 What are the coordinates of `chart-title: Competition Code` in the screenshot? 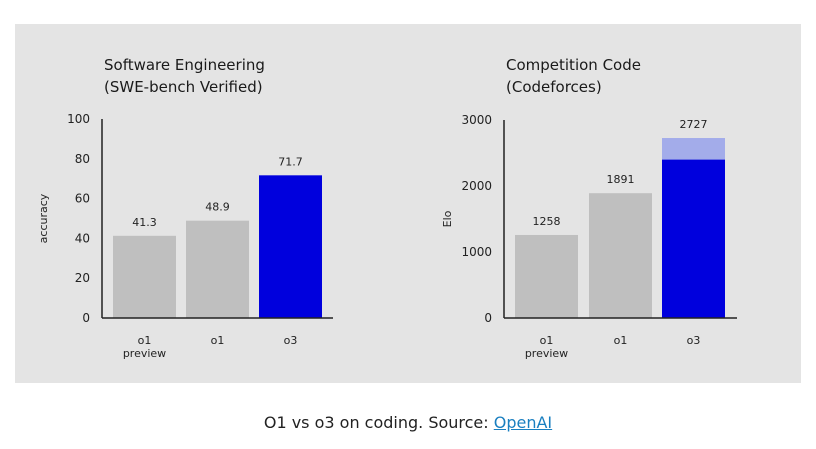 It's located at (573, 65).